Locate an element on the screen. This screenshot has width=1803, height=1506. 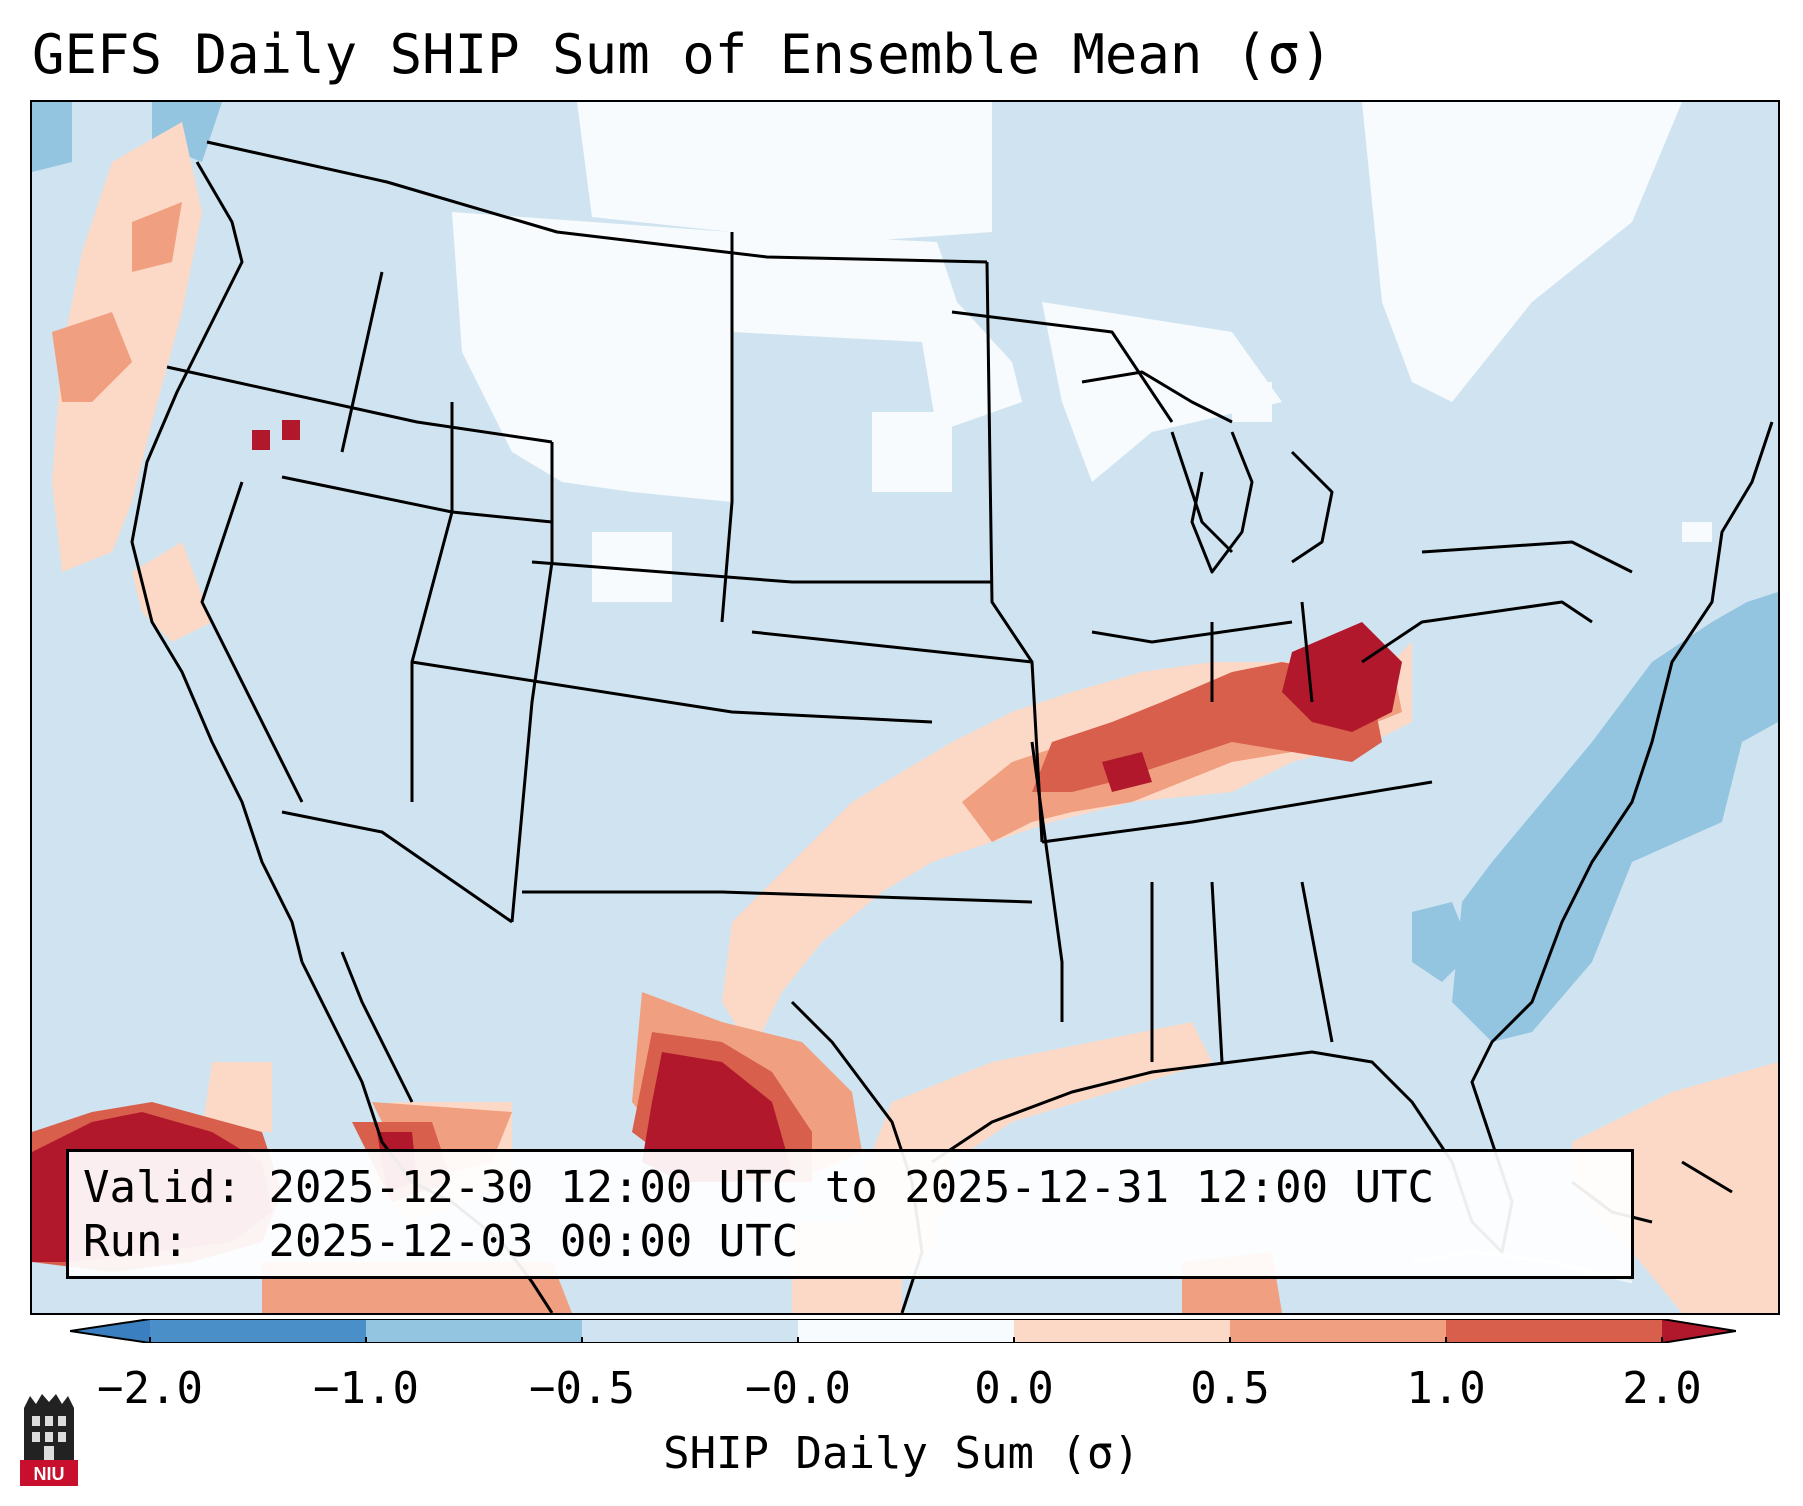
logo-tower-icon is located at coordinates (49, 1427).